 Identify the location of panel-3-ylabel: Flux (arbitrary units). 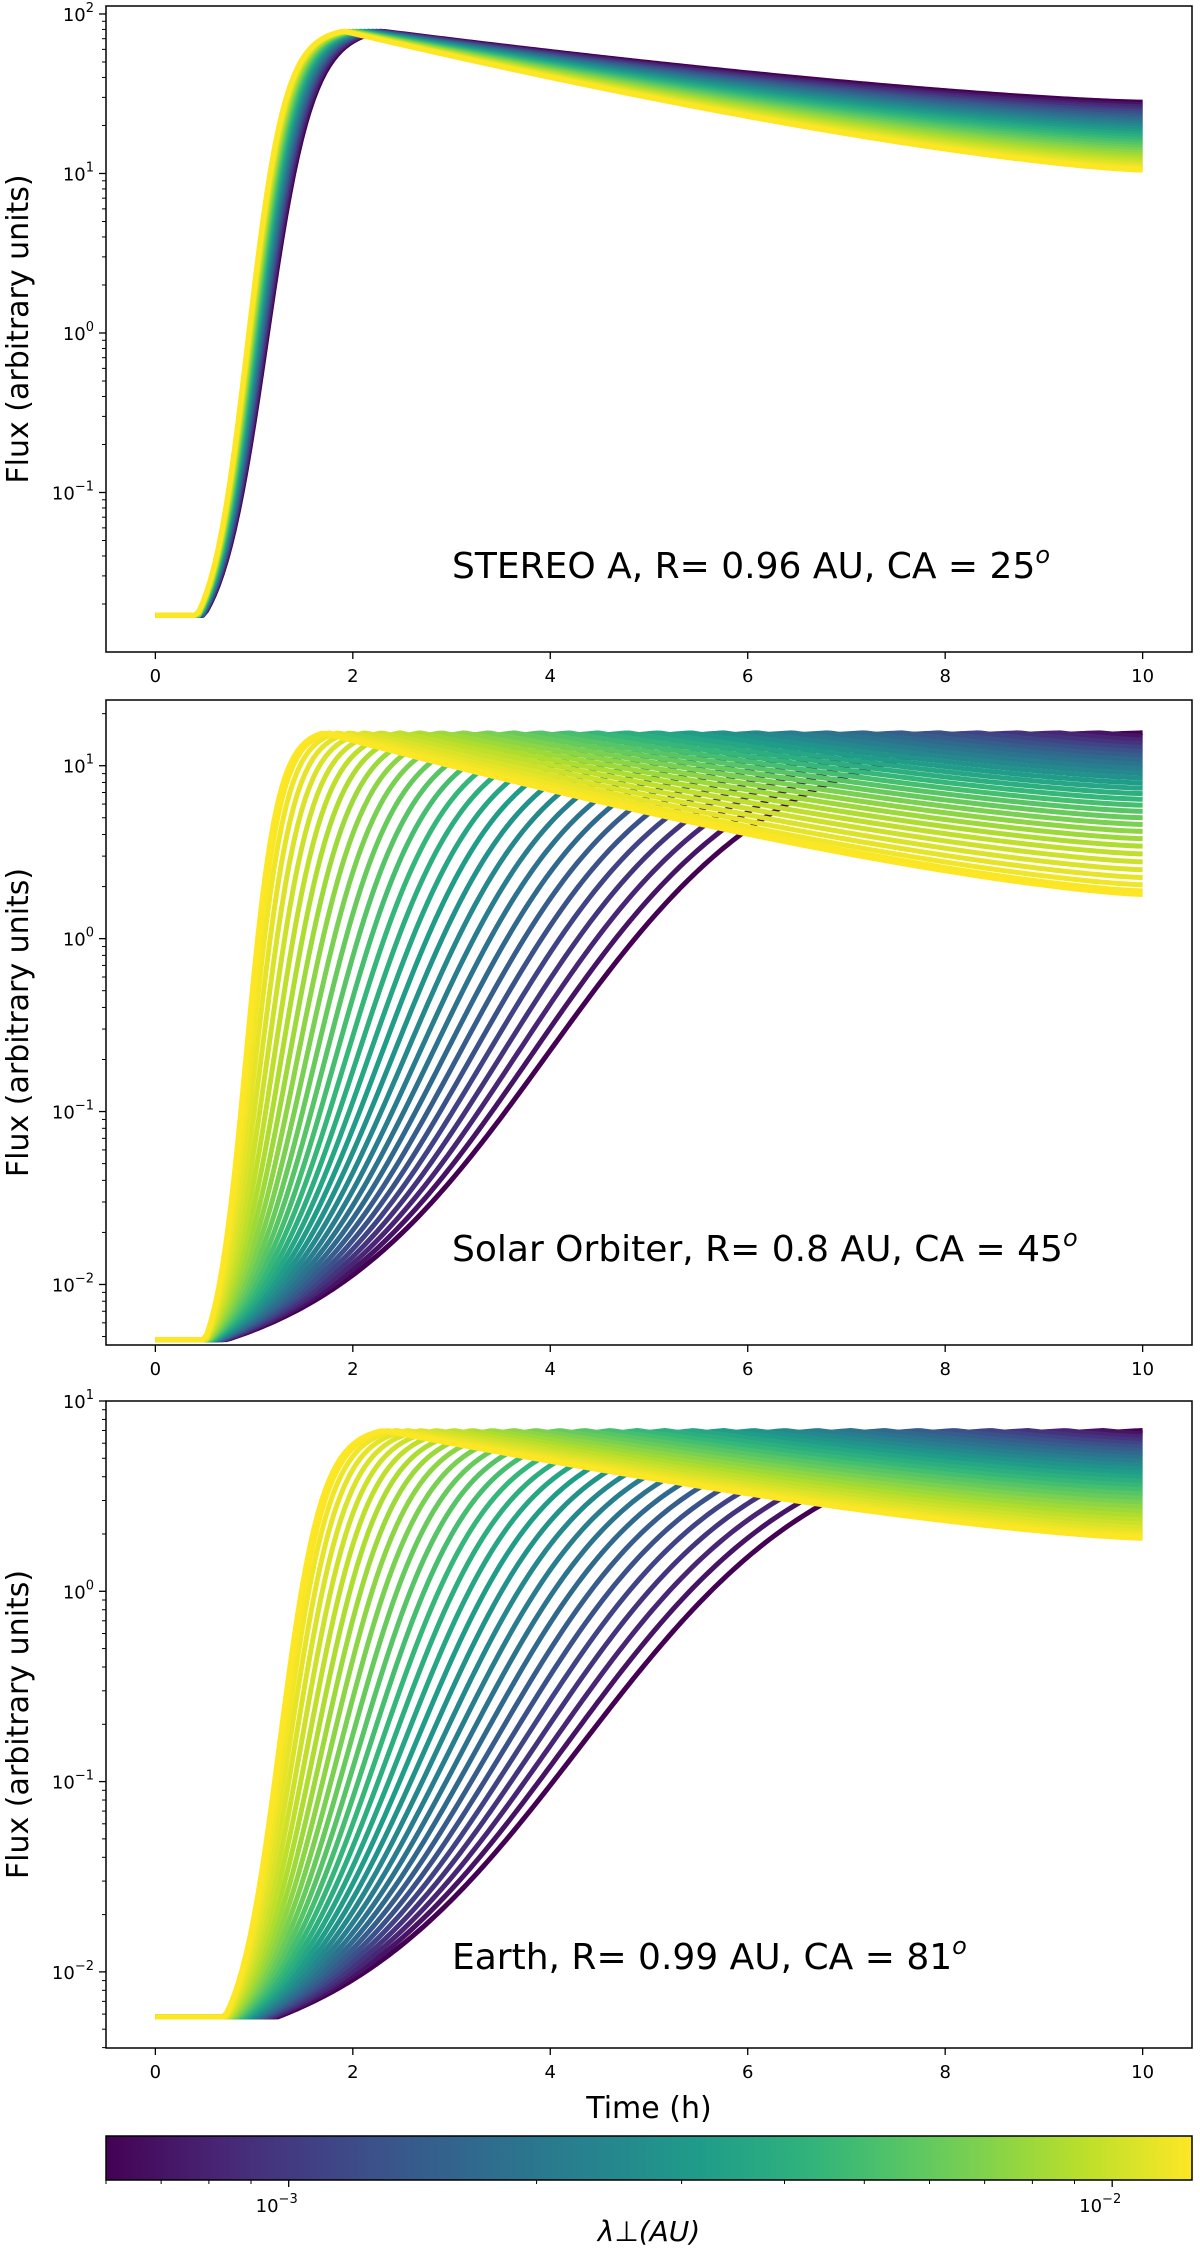
(18, 1724).